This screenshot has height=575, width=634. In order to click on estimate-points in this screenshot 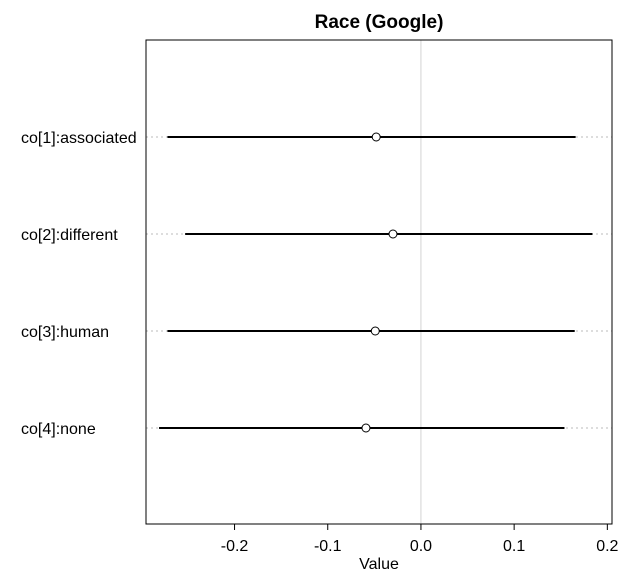, I will do `click(379, 282)`.